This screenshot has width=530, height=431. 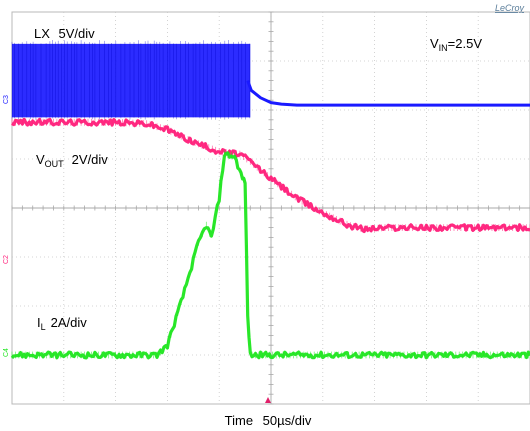 What do you see at coordinates (90, 159) in the screenshot?
I see `vout-label-scale: 2V/div` at bounding box center [90, 159].